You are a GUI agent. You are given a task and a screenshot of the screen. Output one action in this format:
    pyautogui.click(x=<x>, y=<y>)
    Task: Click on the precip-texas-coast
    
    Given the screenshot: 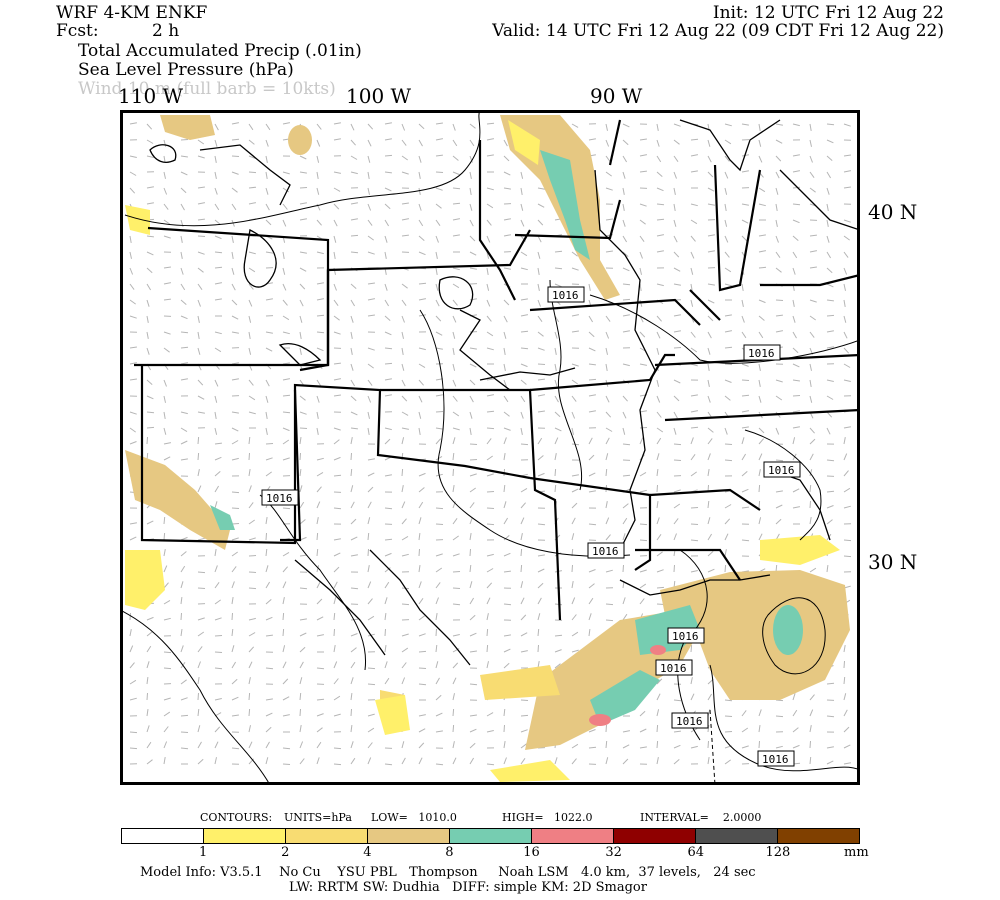 What is the action you would take?
    pyautogui.click(x=520, y=682)
    